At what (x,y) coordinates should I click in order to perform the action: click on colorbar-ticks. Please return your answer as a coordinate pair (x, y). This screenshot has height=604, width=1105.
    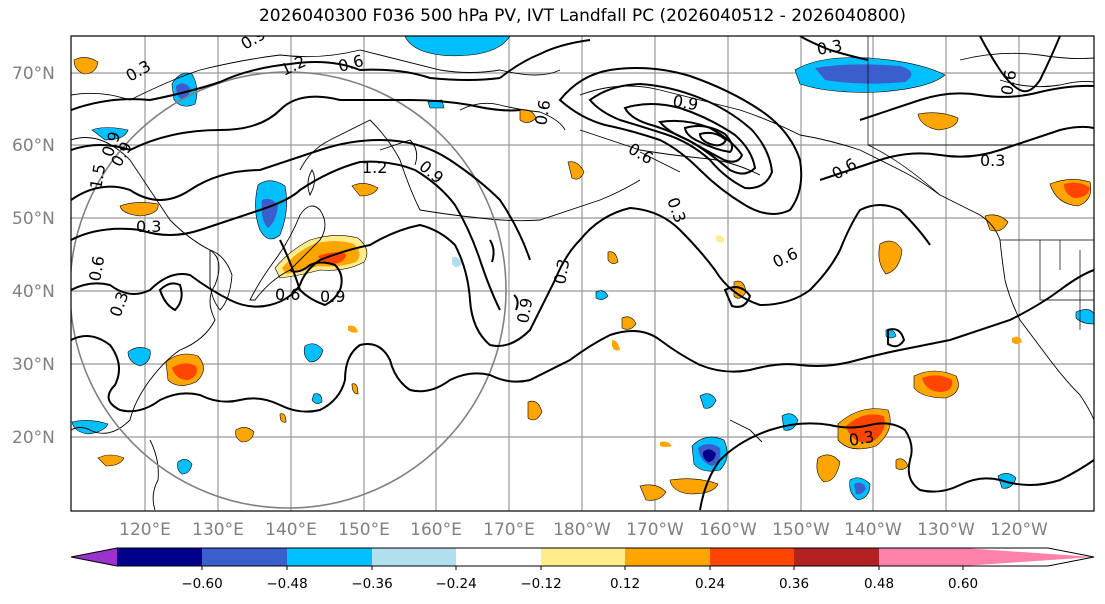
    Looking at the image, I should click on (582, 568).